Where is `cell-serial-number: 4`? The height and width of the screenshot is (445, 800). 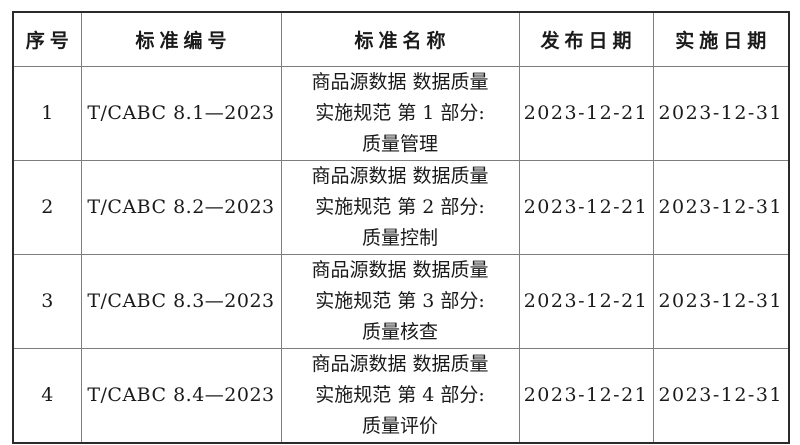
cell-serial-number: 4 is located at coordinates (47, 395).